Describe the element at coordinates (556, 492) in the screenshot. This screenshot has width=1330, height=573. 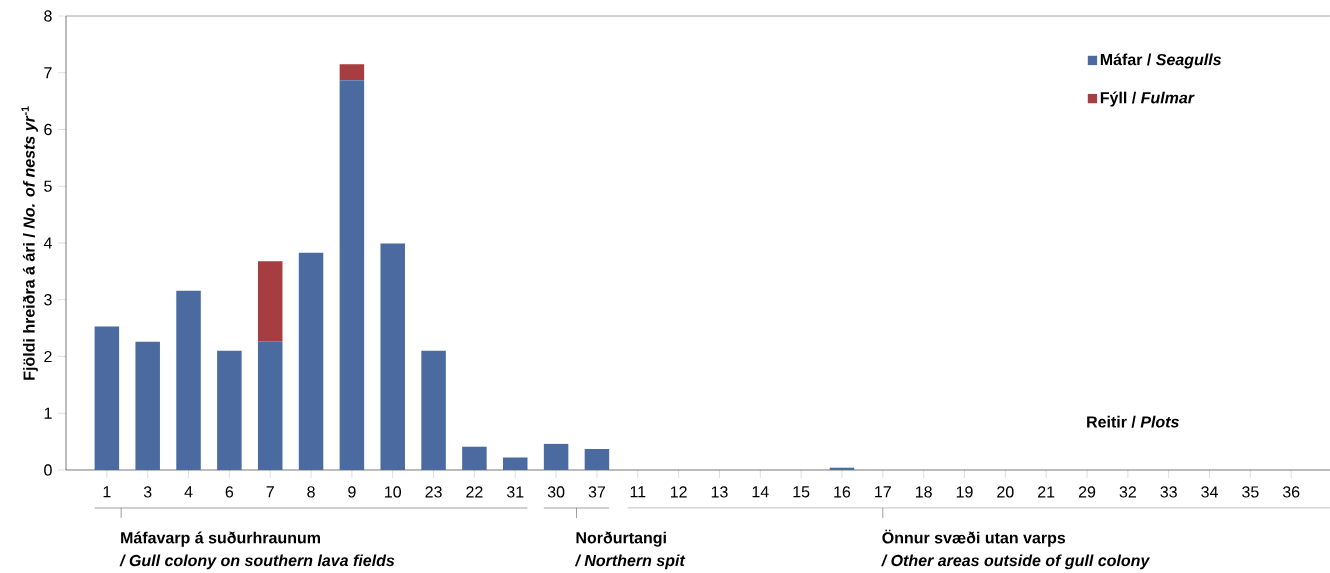
I see `x-tick-label: 30` at that location.